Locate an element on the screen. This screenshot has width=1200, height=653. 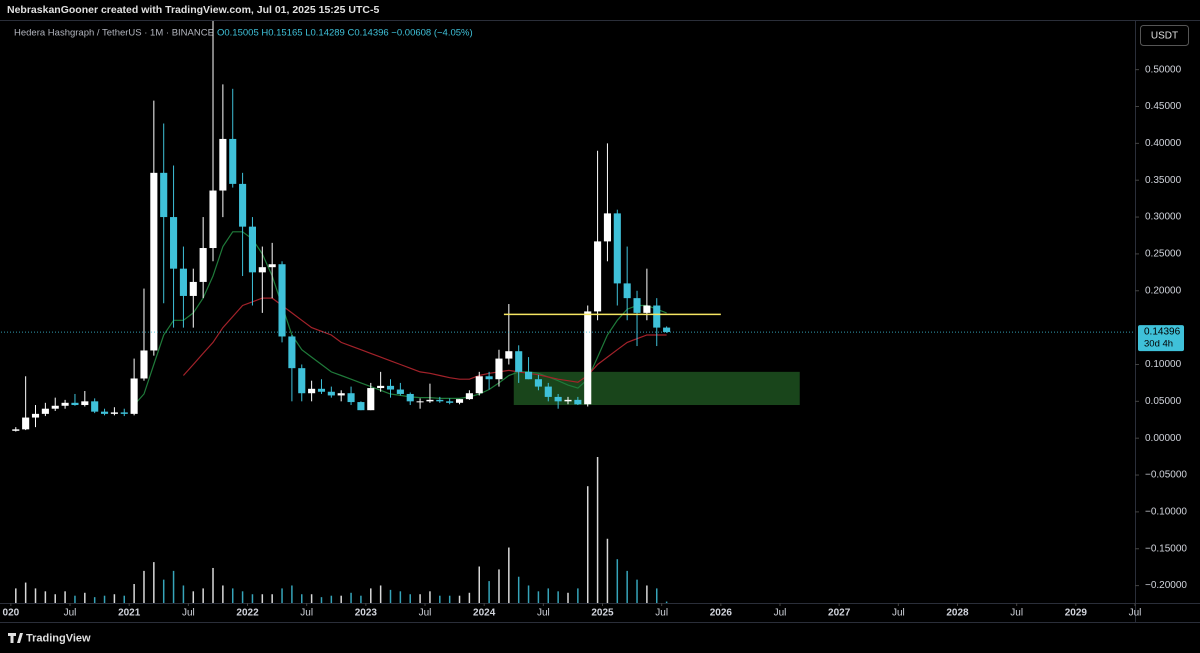
y-tick-label: −0.05000 is located at coordinates (1166, 475).